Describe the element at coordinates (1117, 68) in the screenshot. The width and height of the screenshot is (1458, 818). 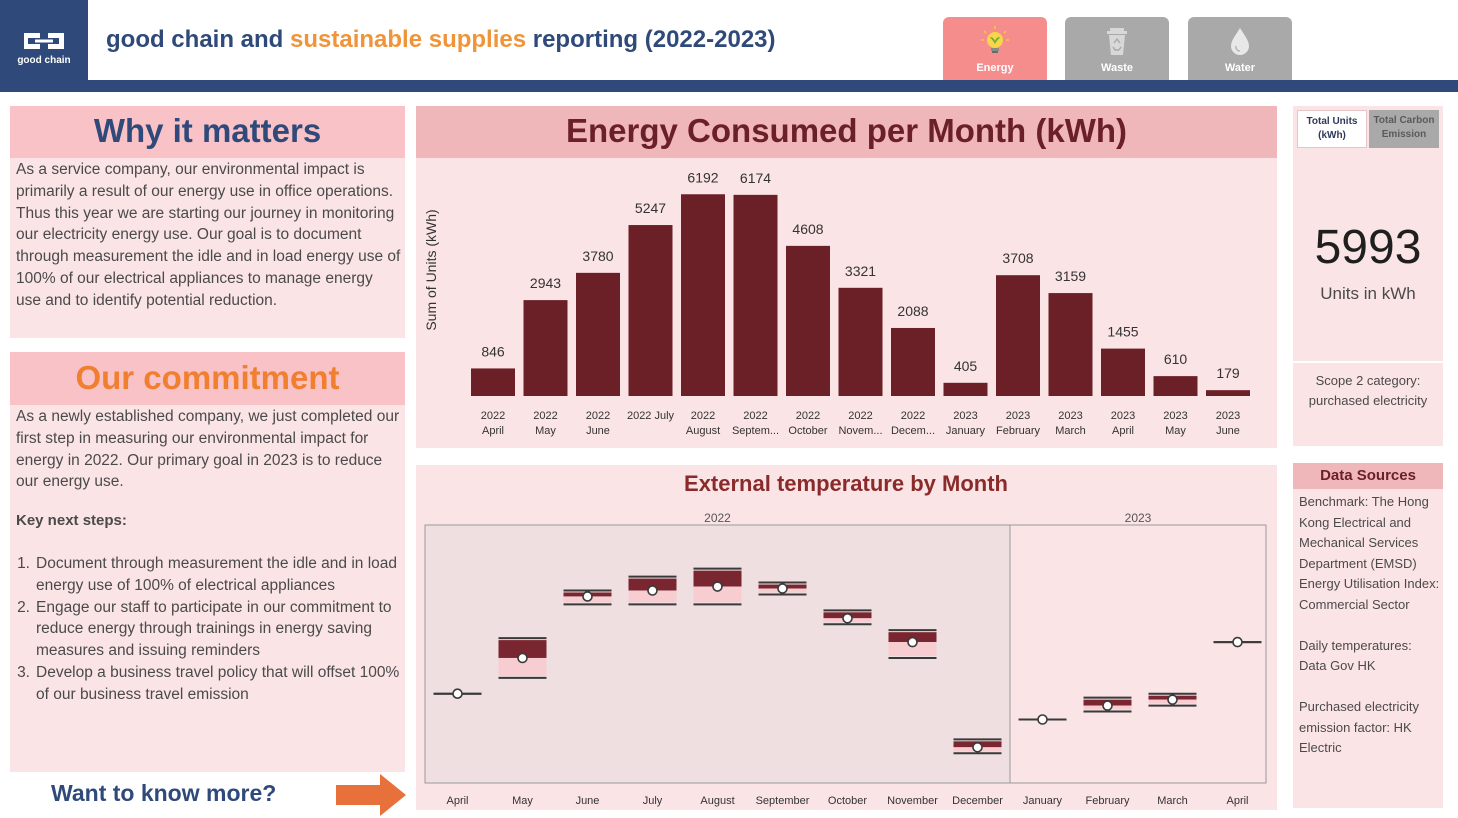
I see `nav-waste-label: Waste` at that location.